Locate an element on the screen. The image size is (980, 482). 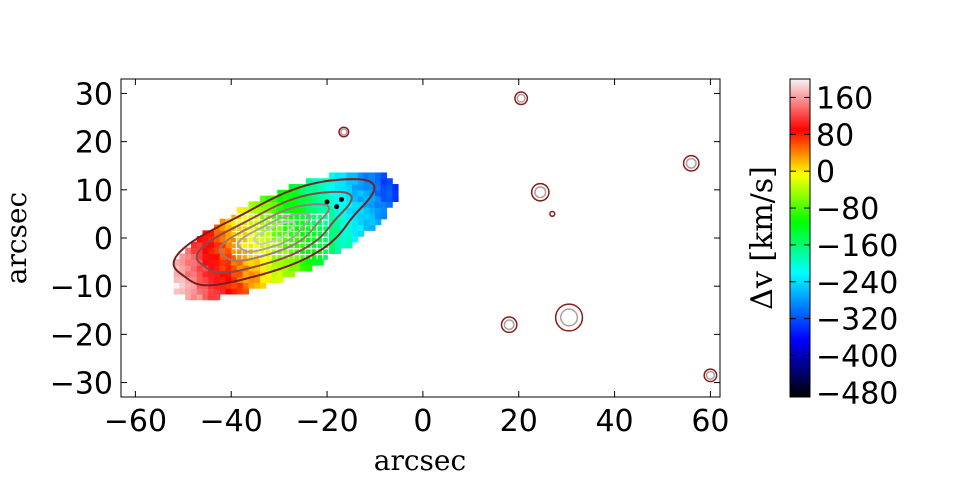
y-tick-label: −20 is located at coordinates (81, 335).